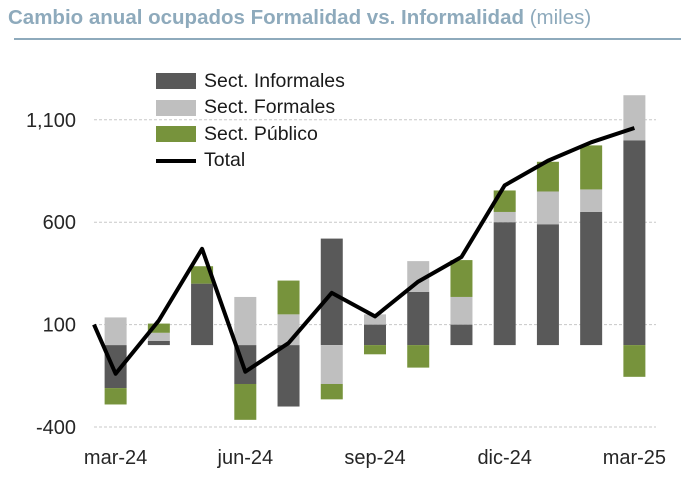 The image size is (699, 479). What do you see at coordinates (250, 161) in the screenshot?
I see `legend-item: Total` at bounding box center [250, 161].